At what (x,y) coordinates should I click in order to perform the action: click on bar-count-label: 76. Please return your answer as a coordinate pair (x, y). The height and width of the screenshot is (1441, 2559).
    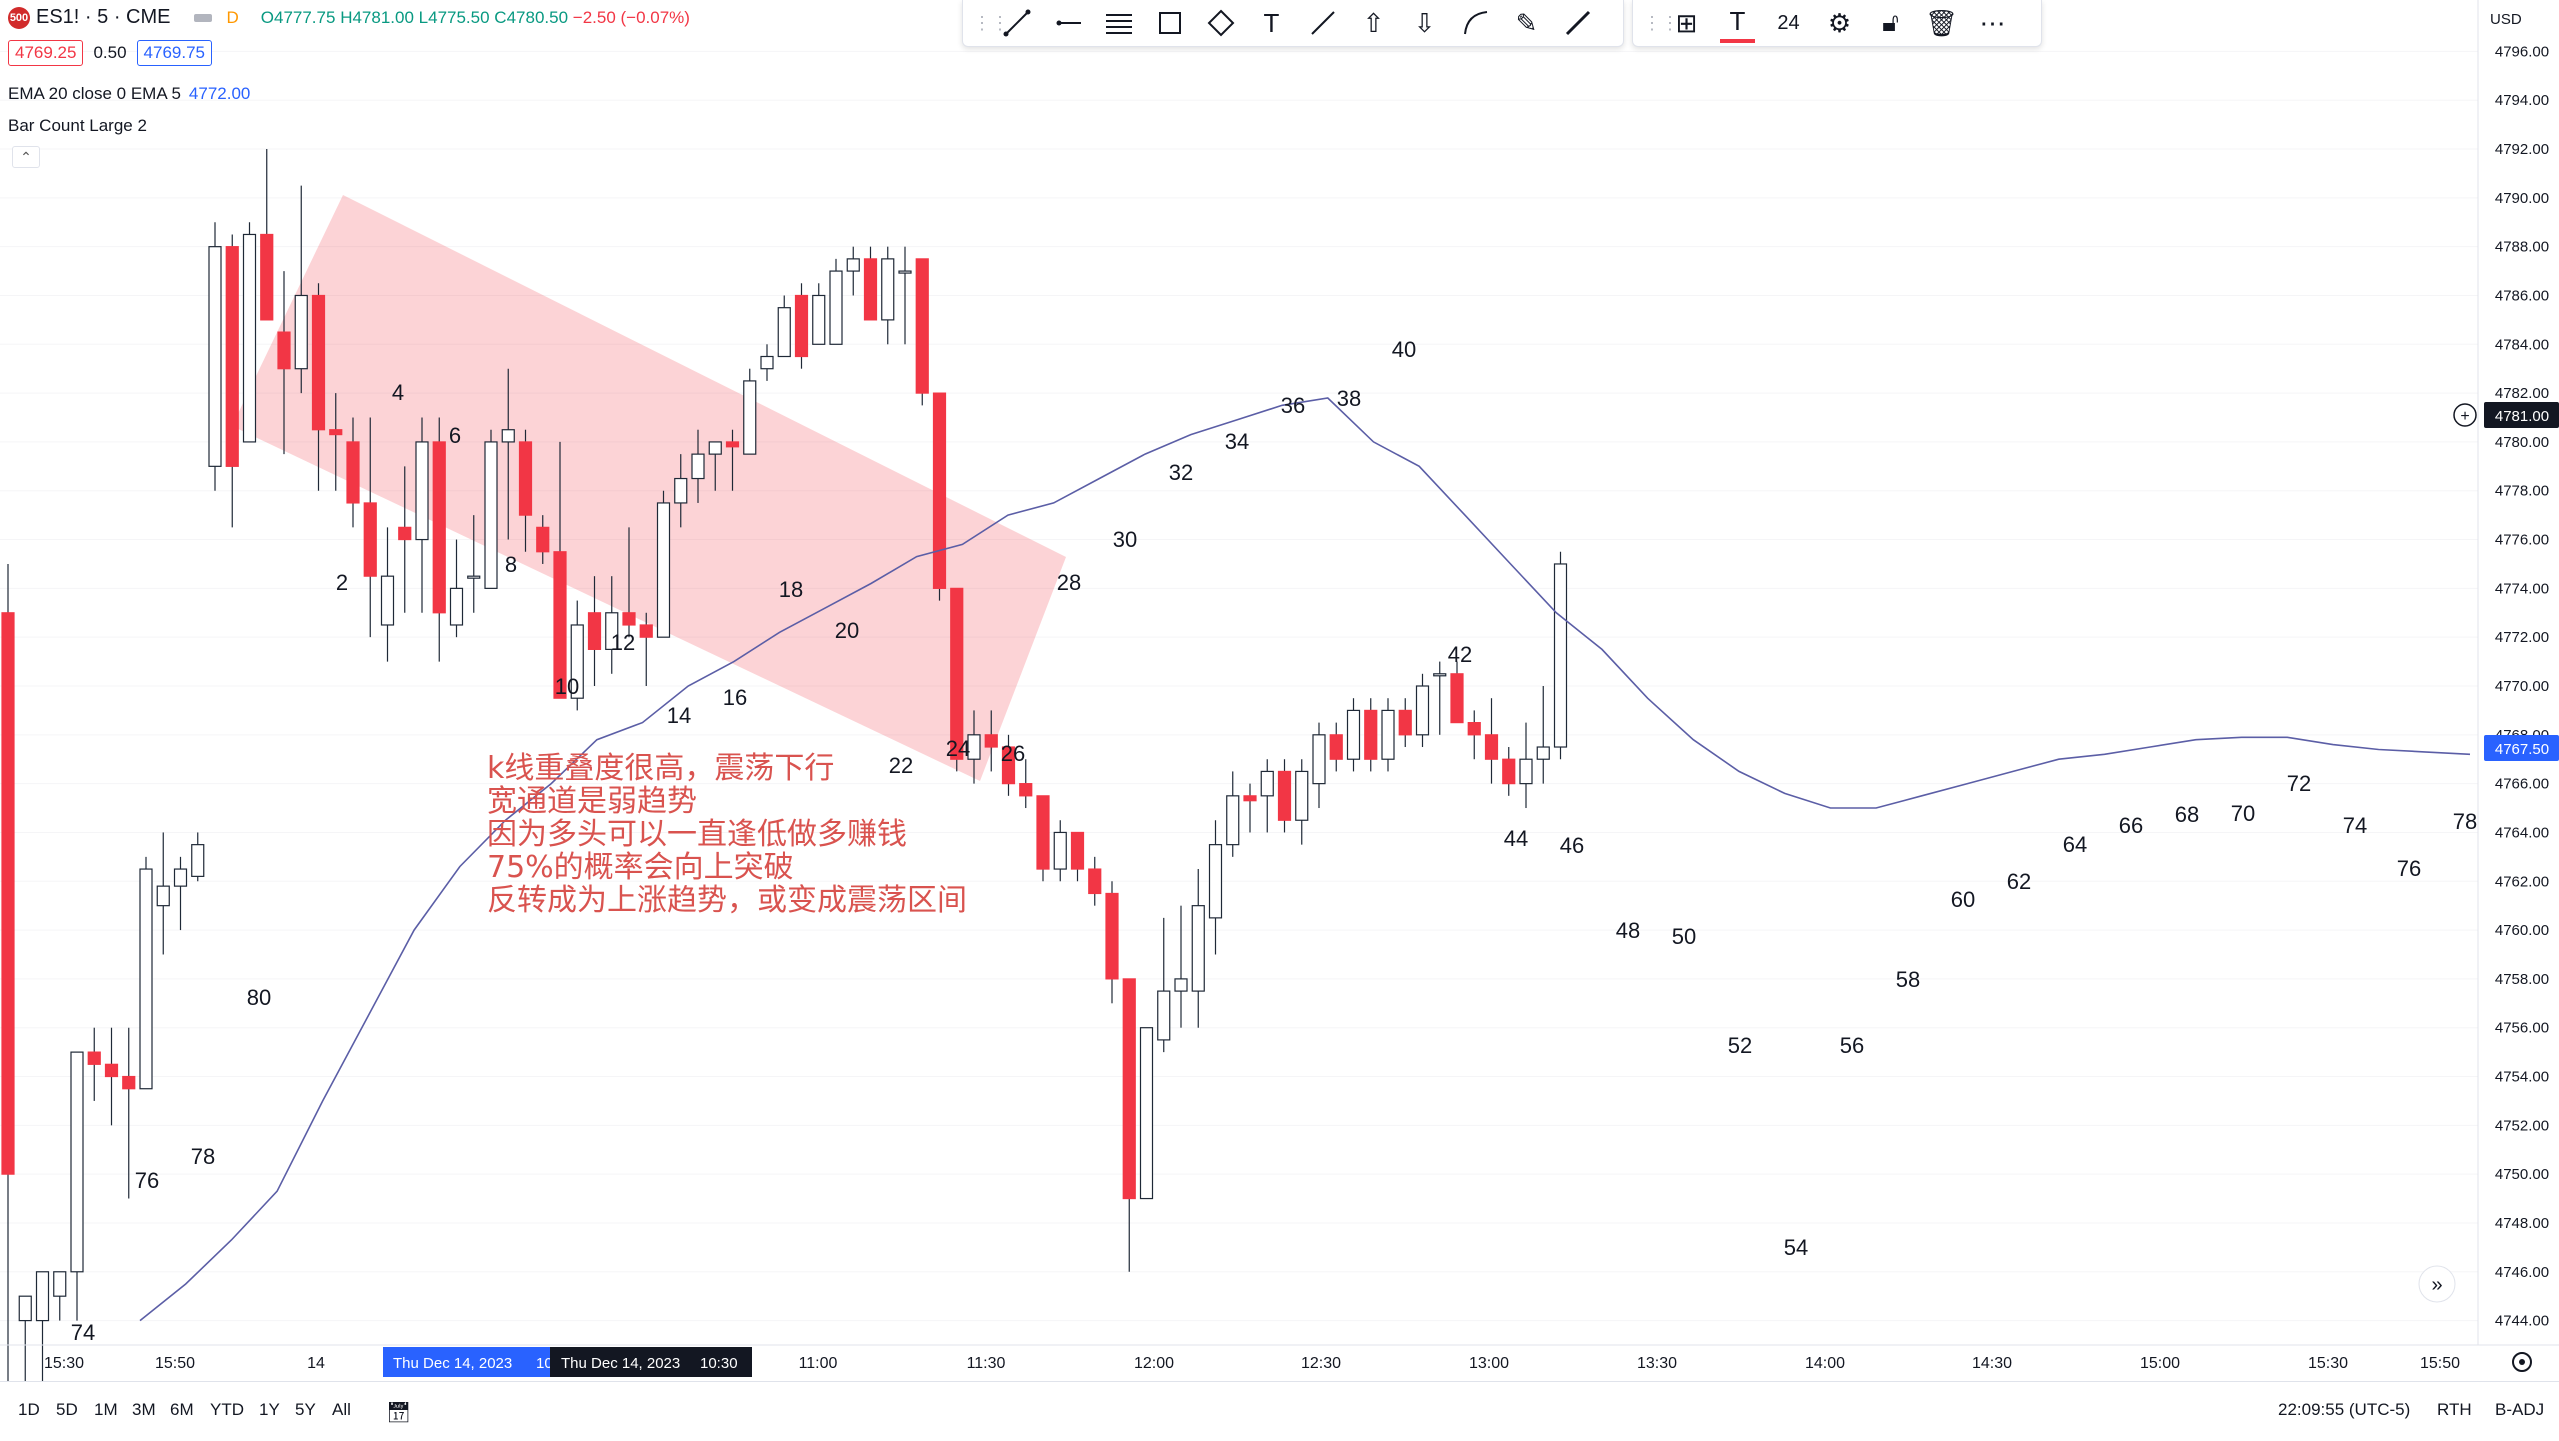
    Looking at the image, I should click on (2409, 868).